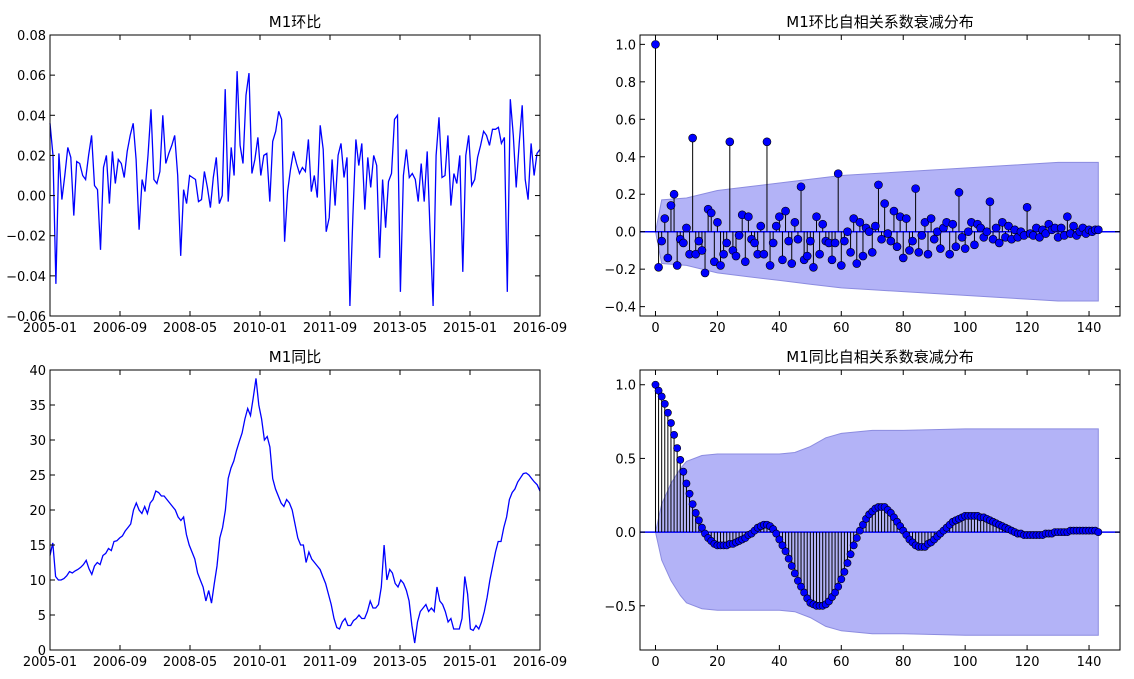 This screenshot has height=679, width=1134. Describe the element at coordinates (625, 158) in the screenshot. I see `y-tick-label: 0.4` at that location.